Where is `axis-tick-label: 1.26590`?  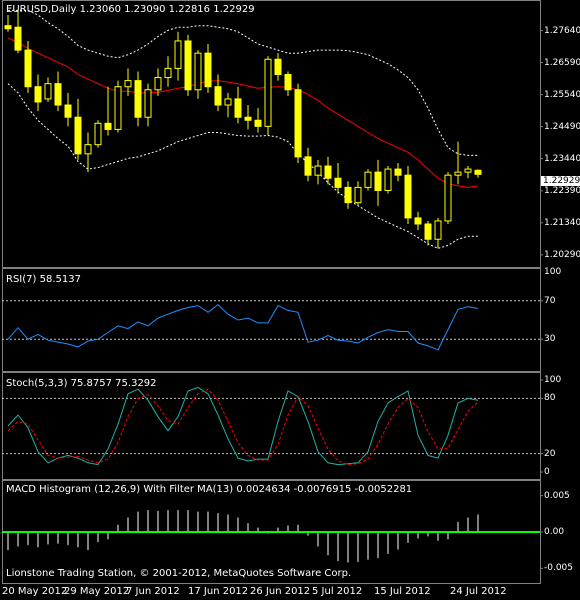
axis-tick-label: 1.26590 is located at coordinates (562, 62).